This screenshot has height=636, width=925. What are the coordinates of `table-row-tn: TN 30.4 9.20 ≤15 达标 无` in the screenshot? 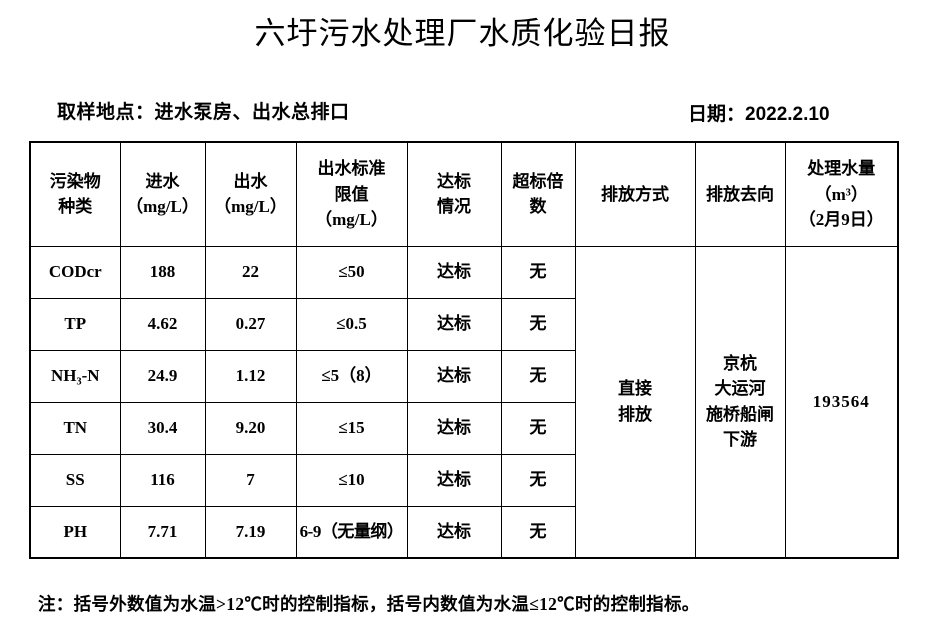 It's located at (463, 428).